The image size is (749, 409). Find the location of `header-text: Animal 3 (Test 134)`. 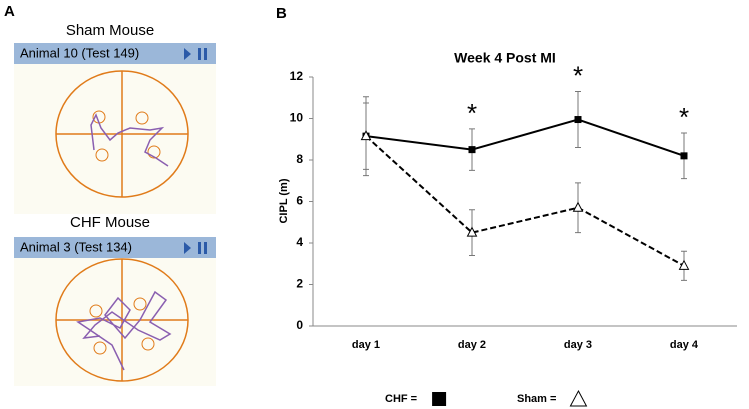

header-text: Animal 3 (Test 134) is located at coordinates (76, 246).